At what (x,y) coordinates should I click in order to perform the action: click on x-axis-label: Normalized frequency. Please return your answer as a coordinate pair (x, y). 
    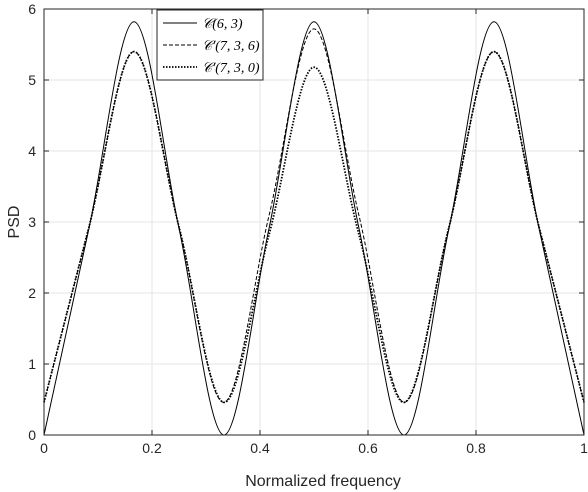
    Looking at the image, I should click on (323, 481).